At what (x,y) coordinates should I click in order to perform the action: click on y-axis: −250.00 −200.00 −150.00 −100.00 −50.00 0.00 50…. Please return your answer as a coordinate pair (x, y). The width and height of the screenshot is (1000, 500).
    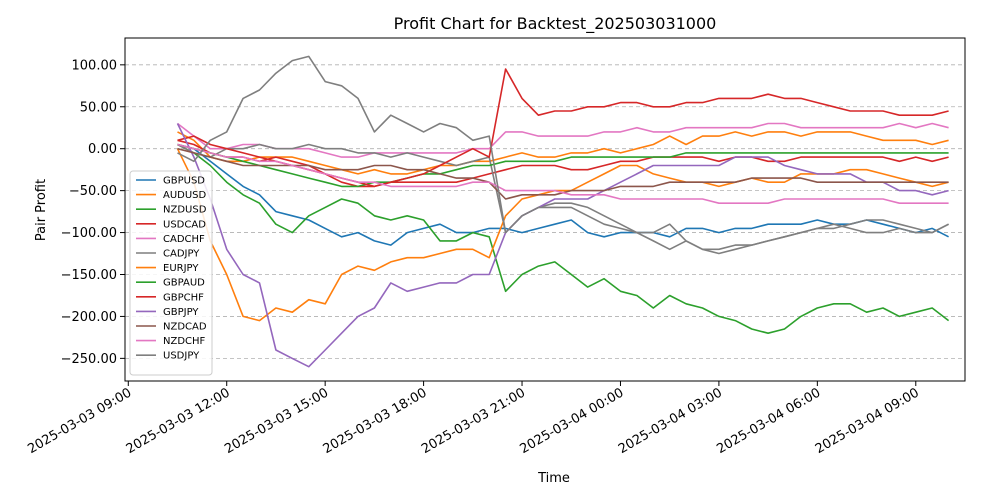
    Looking at the image, I should click on (93, 212).